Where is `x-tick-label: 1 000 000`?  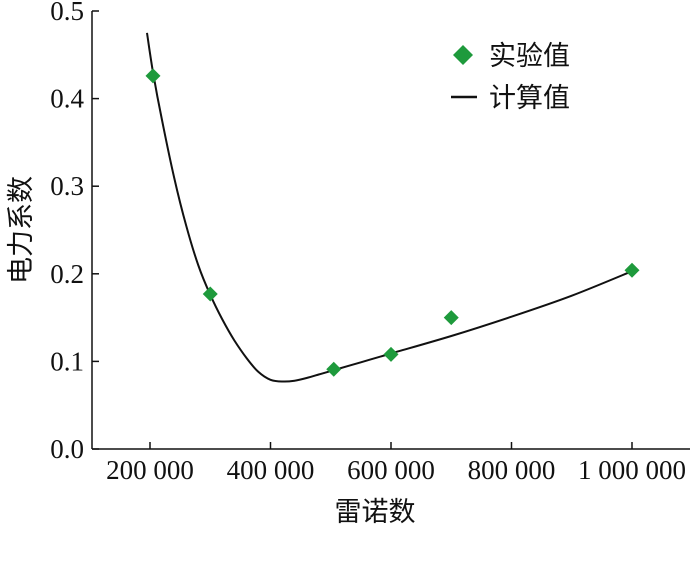
x-tick-label: 1 000 000 is located at coordinates (632, 470).